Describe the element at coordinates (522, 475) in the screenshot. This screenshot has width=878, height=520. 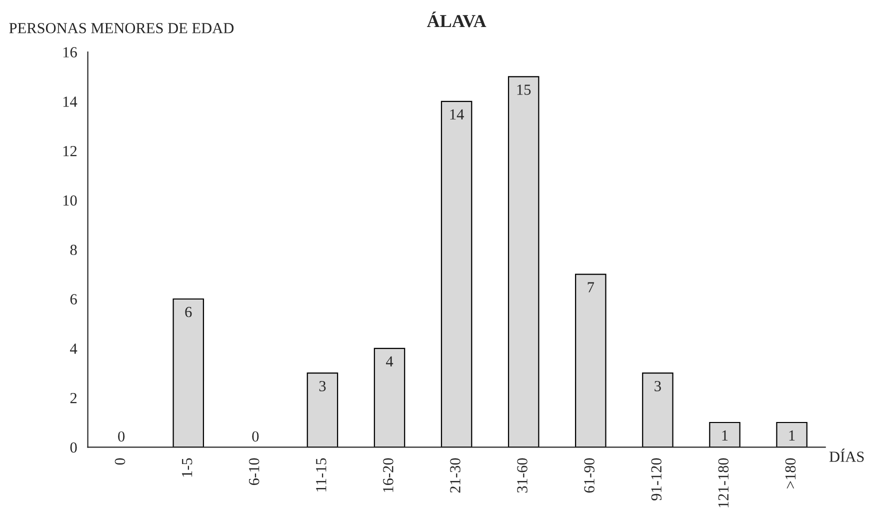
I see `x-tick-label: 31-60` at that location.